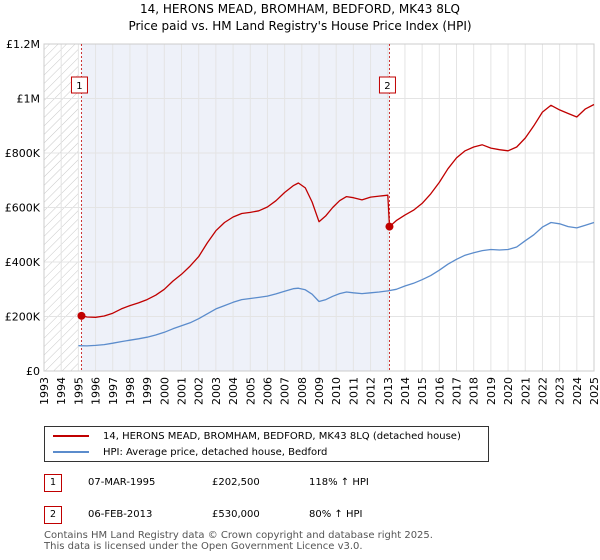 Image resolution: width=600 pixels, height=560 pixels. I want to click on x-tick-label: 2009, so click(319, 391).